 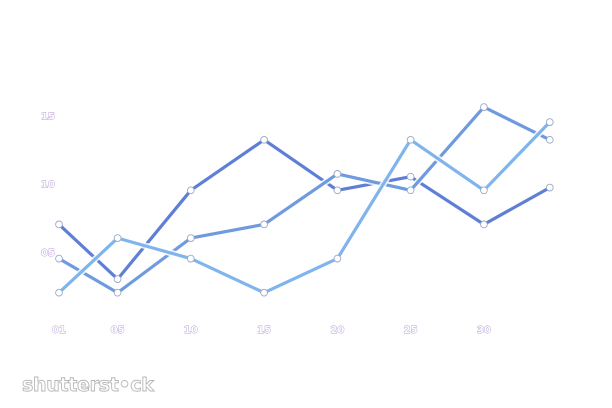 I want to click on y-tick-label: 15, so click(x=48, y=116).